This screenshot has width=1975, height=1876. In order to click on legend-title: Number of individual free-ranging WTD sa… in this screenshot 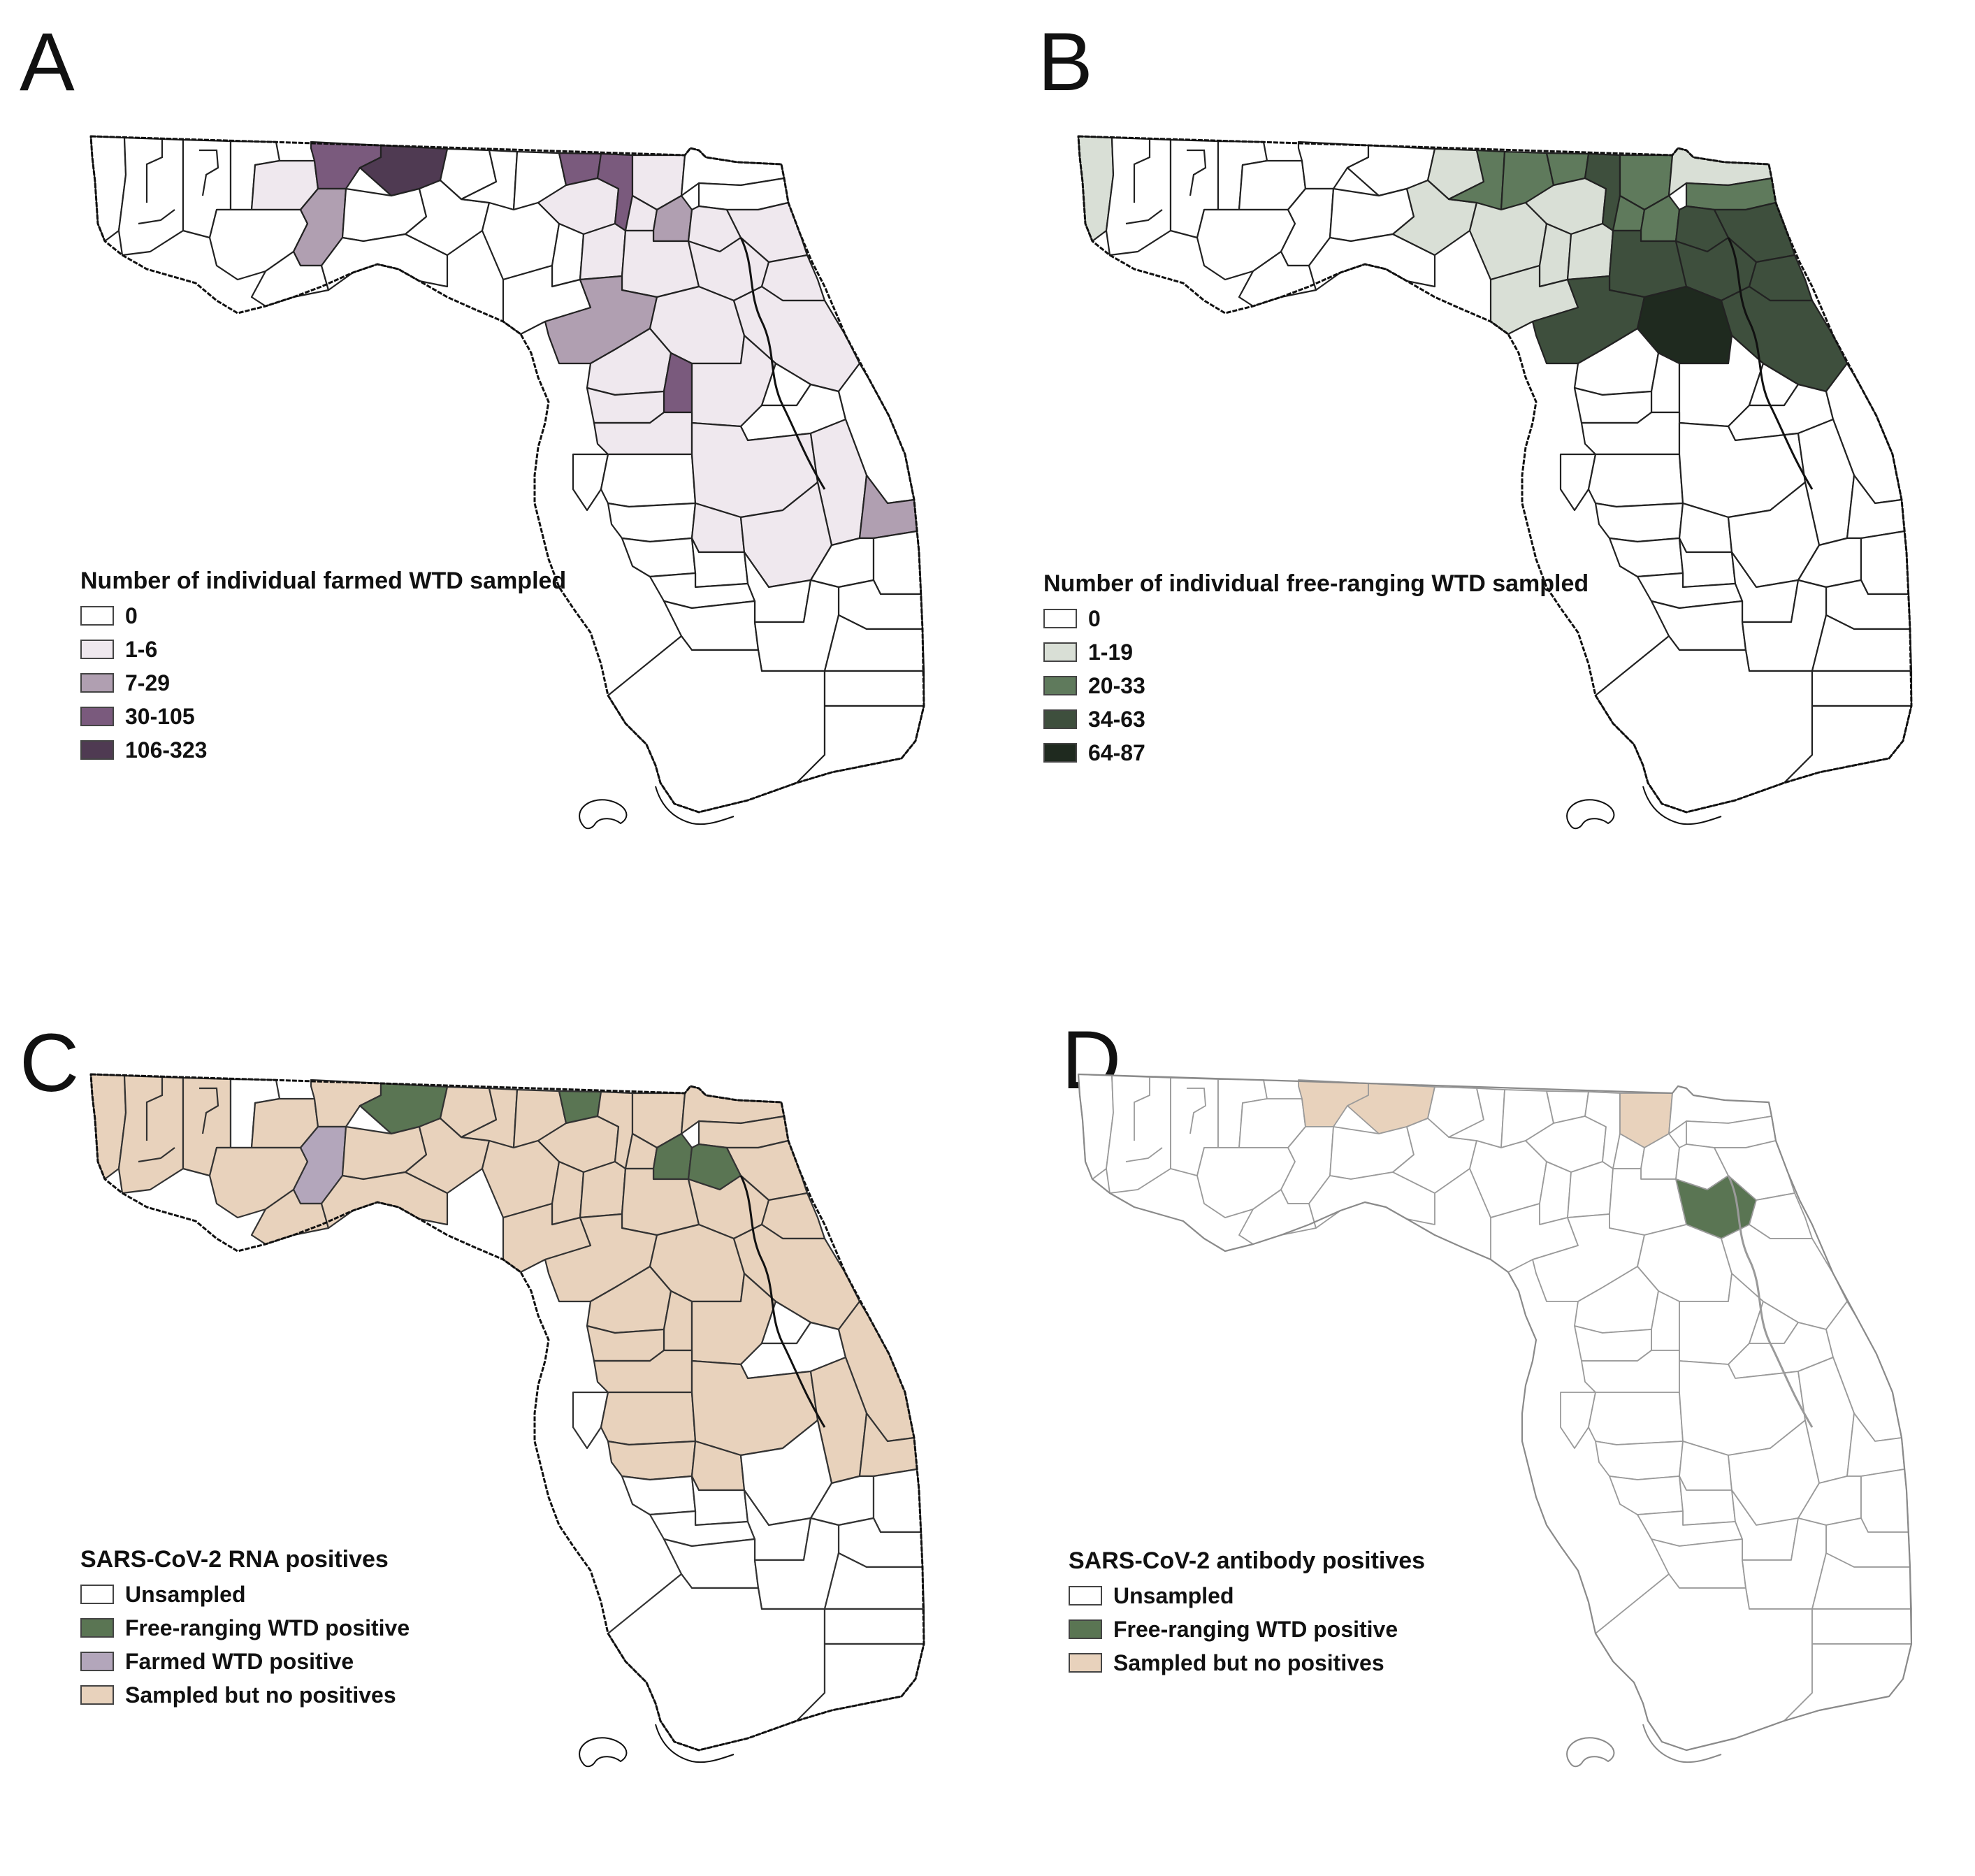, I will do `click(1316, 583)`.